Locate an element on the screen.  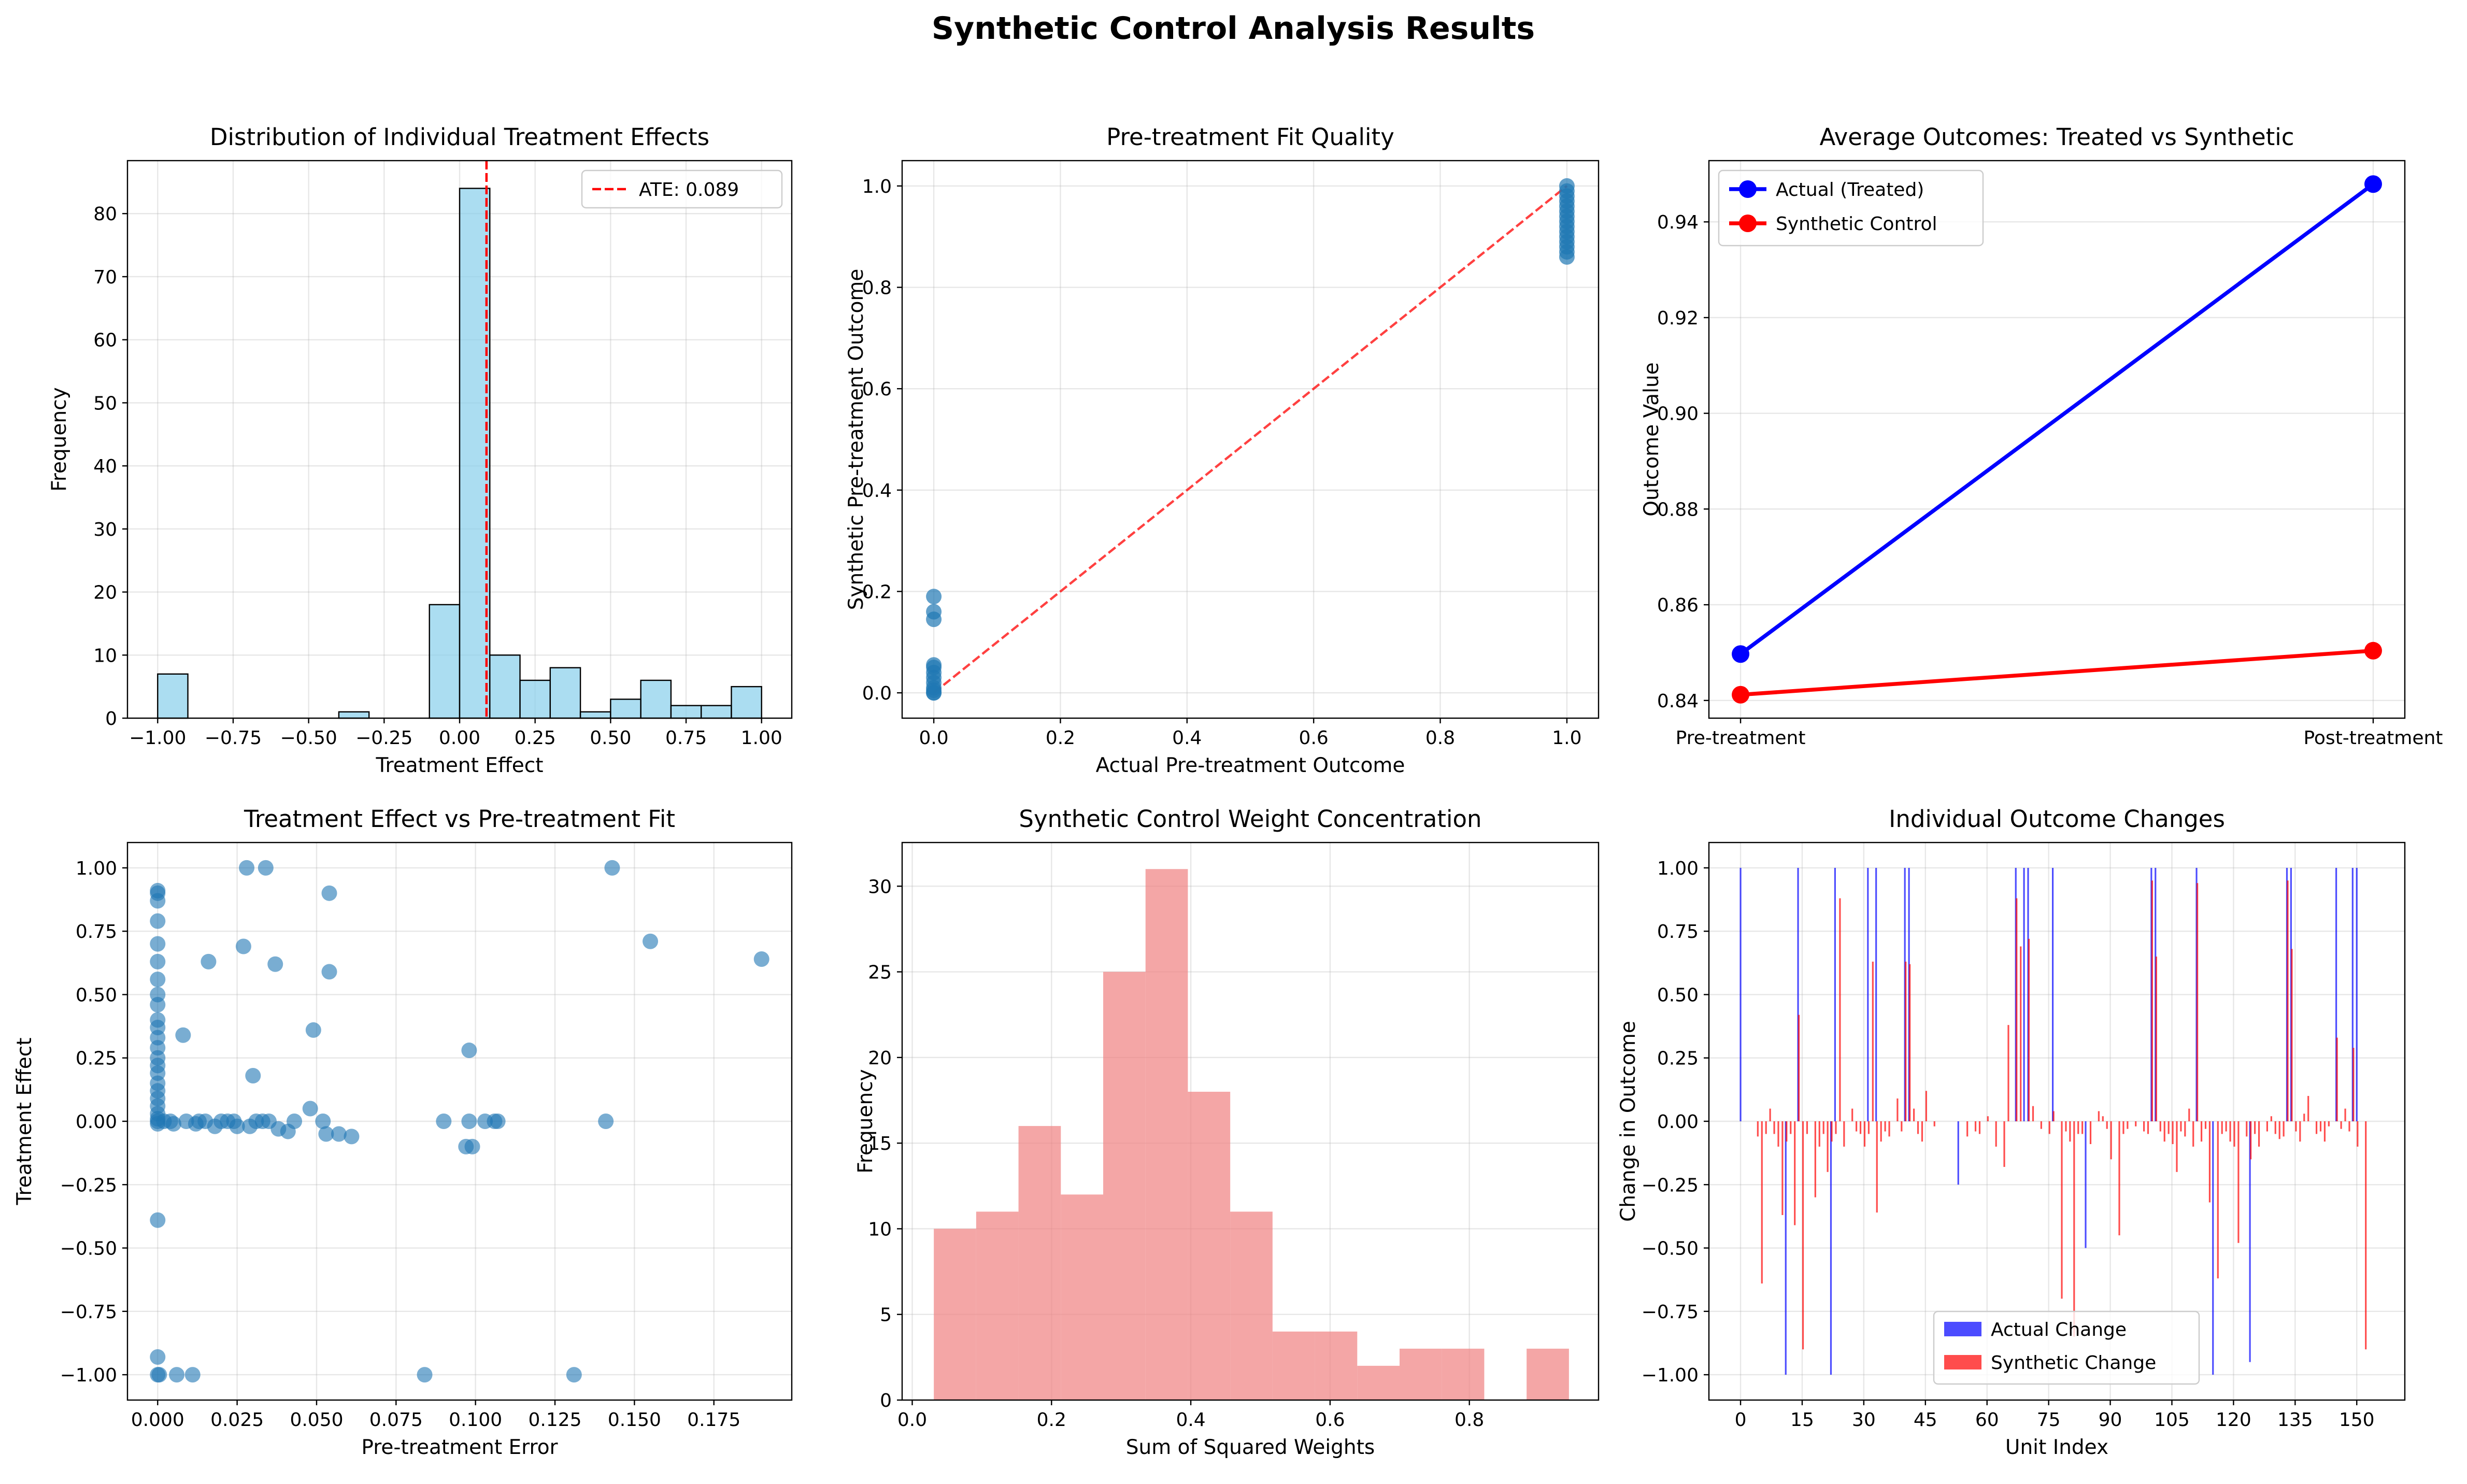
legend-label: Synthetic Control is located at coordinates (1857, 224).